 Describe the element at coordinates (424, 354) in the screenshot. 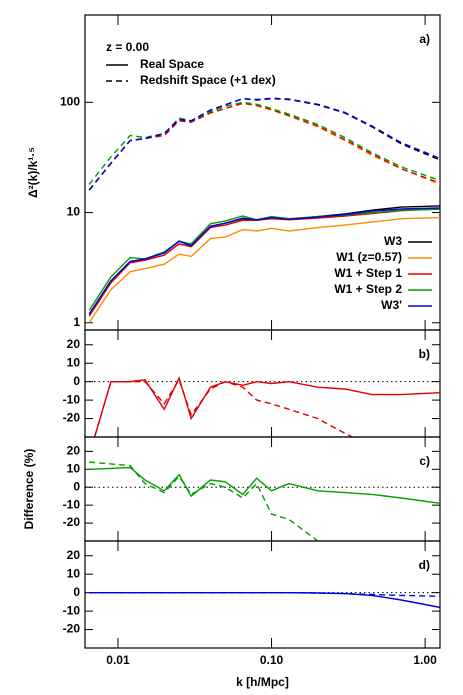

I see `panel-label: b)` at that location.